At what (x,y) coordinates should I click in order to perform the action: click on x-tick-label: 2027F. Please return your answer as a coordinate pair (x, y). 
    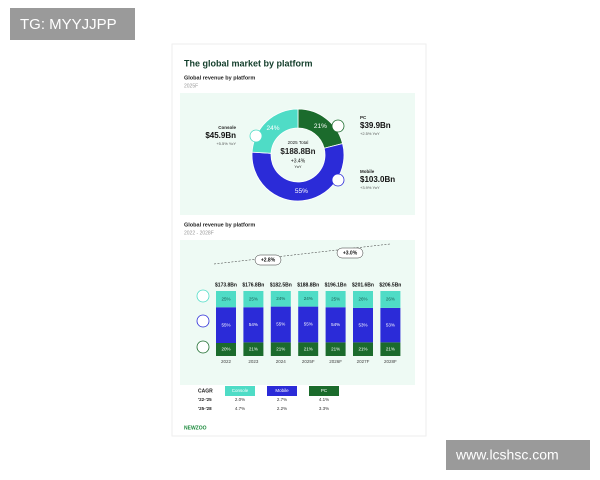
    Looking at the image, I should click on (363, 361).